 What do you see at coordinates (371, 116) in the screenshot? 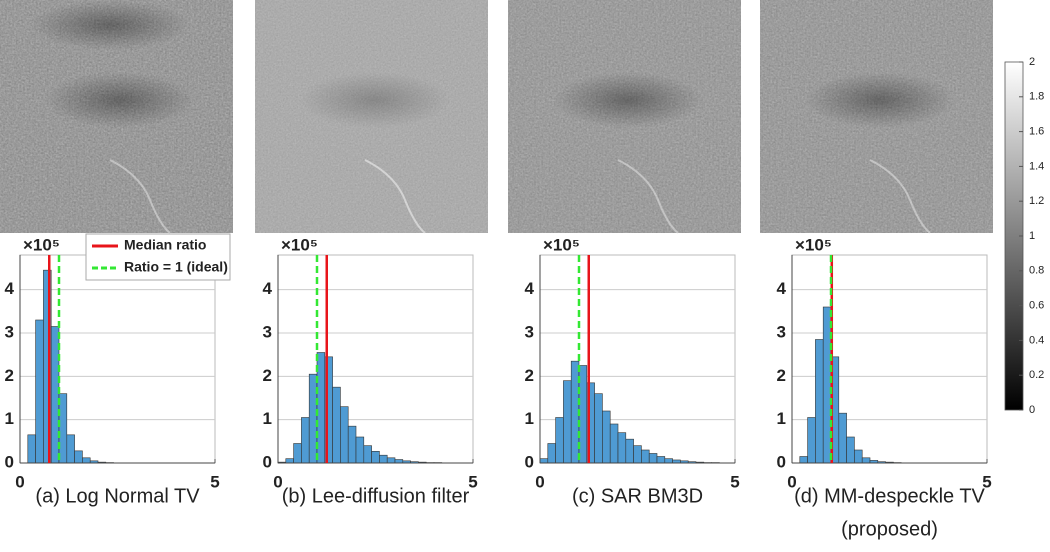
I see `image-b` at bounding box center [371, 116].